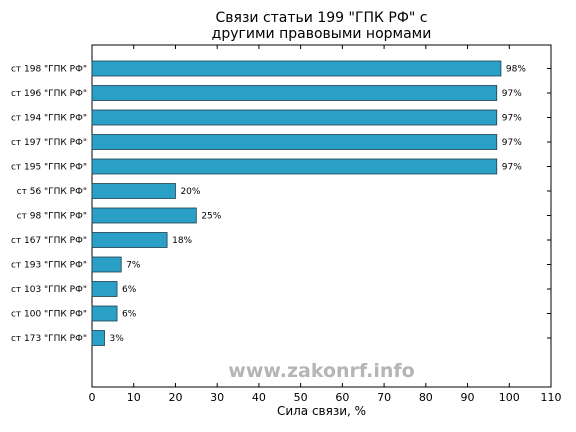 Image resolution: width=576 pixels, height=432 pixels. I want to click on chart-title-line-2: другими правовыми нормами, so click(321, 34).